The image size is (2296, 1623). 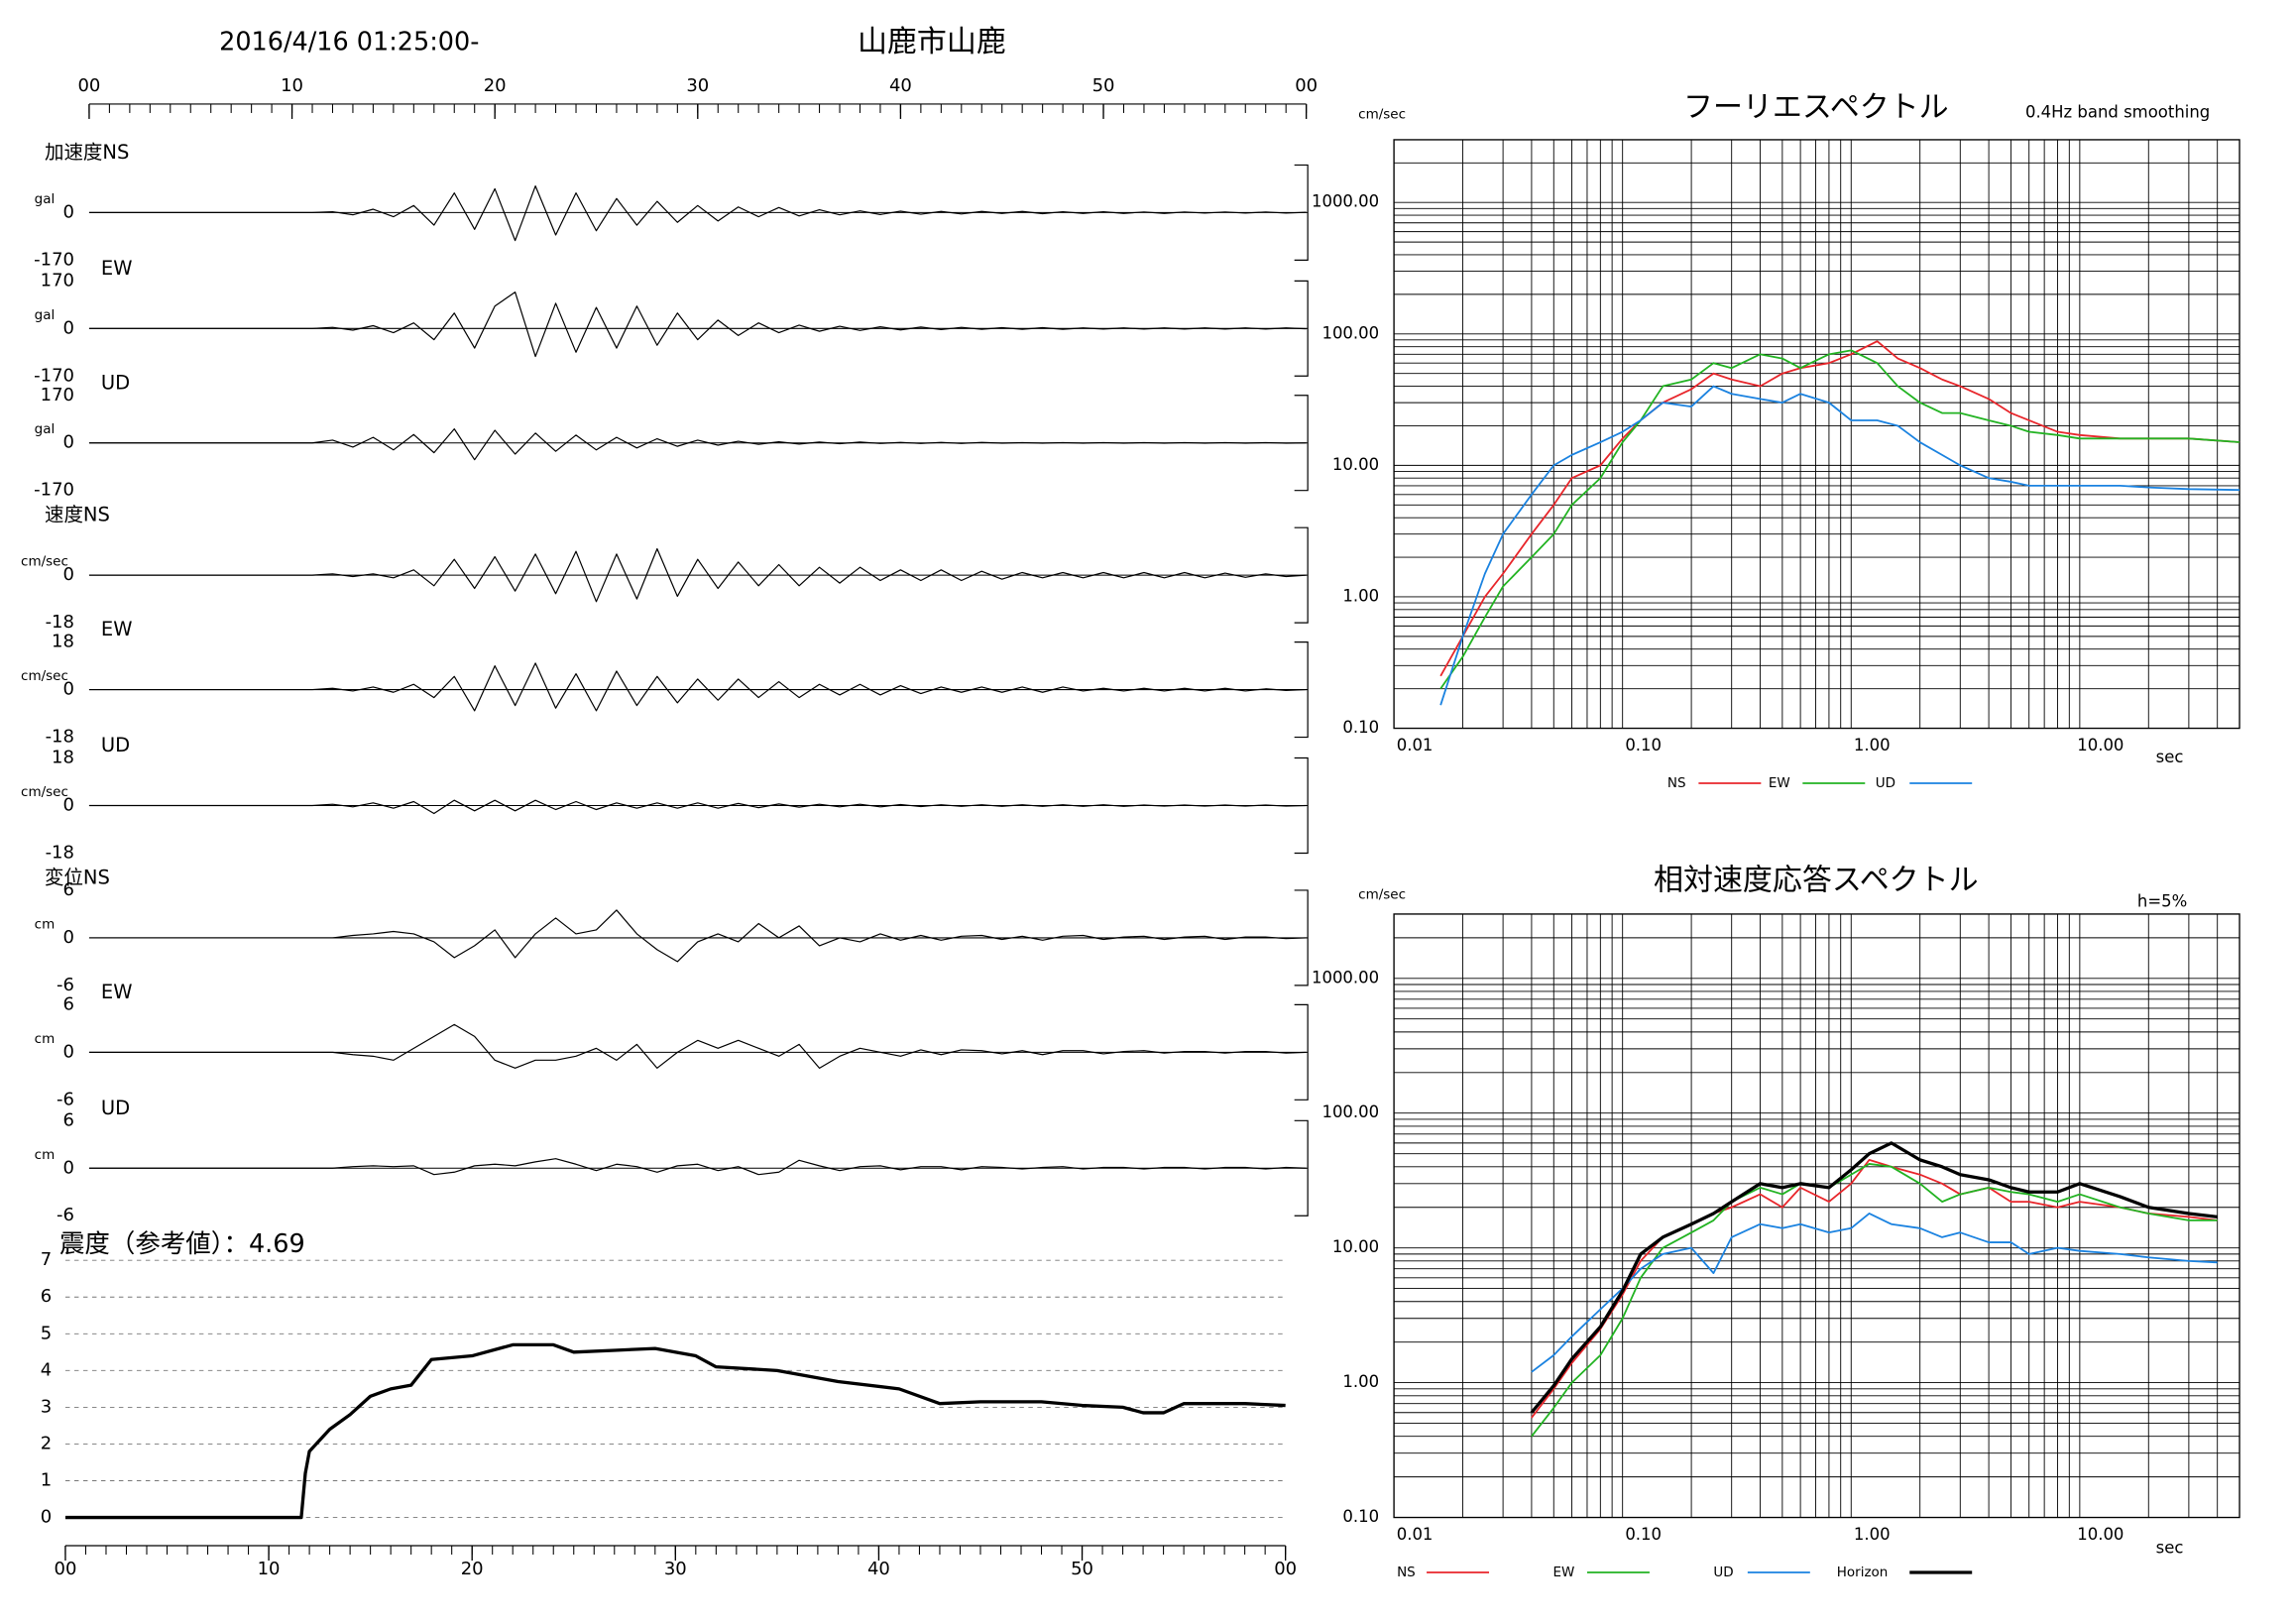 I want to click on y-tick-label: 18, so click(x=63, y=642).